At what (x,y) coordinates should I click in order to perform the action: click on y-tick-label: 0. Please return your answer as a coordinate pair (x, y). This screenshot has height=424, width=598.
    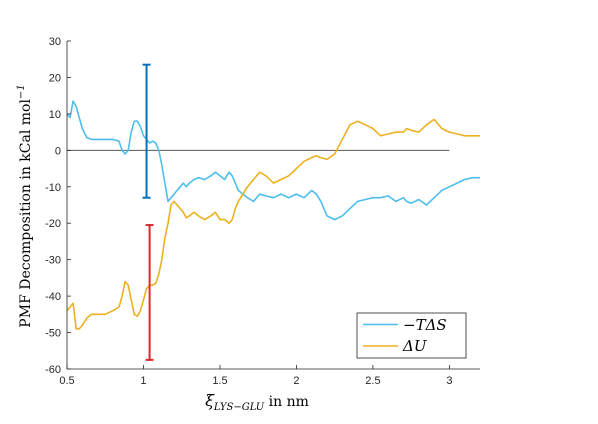
    Looking at the image, I should click on (58, 151).